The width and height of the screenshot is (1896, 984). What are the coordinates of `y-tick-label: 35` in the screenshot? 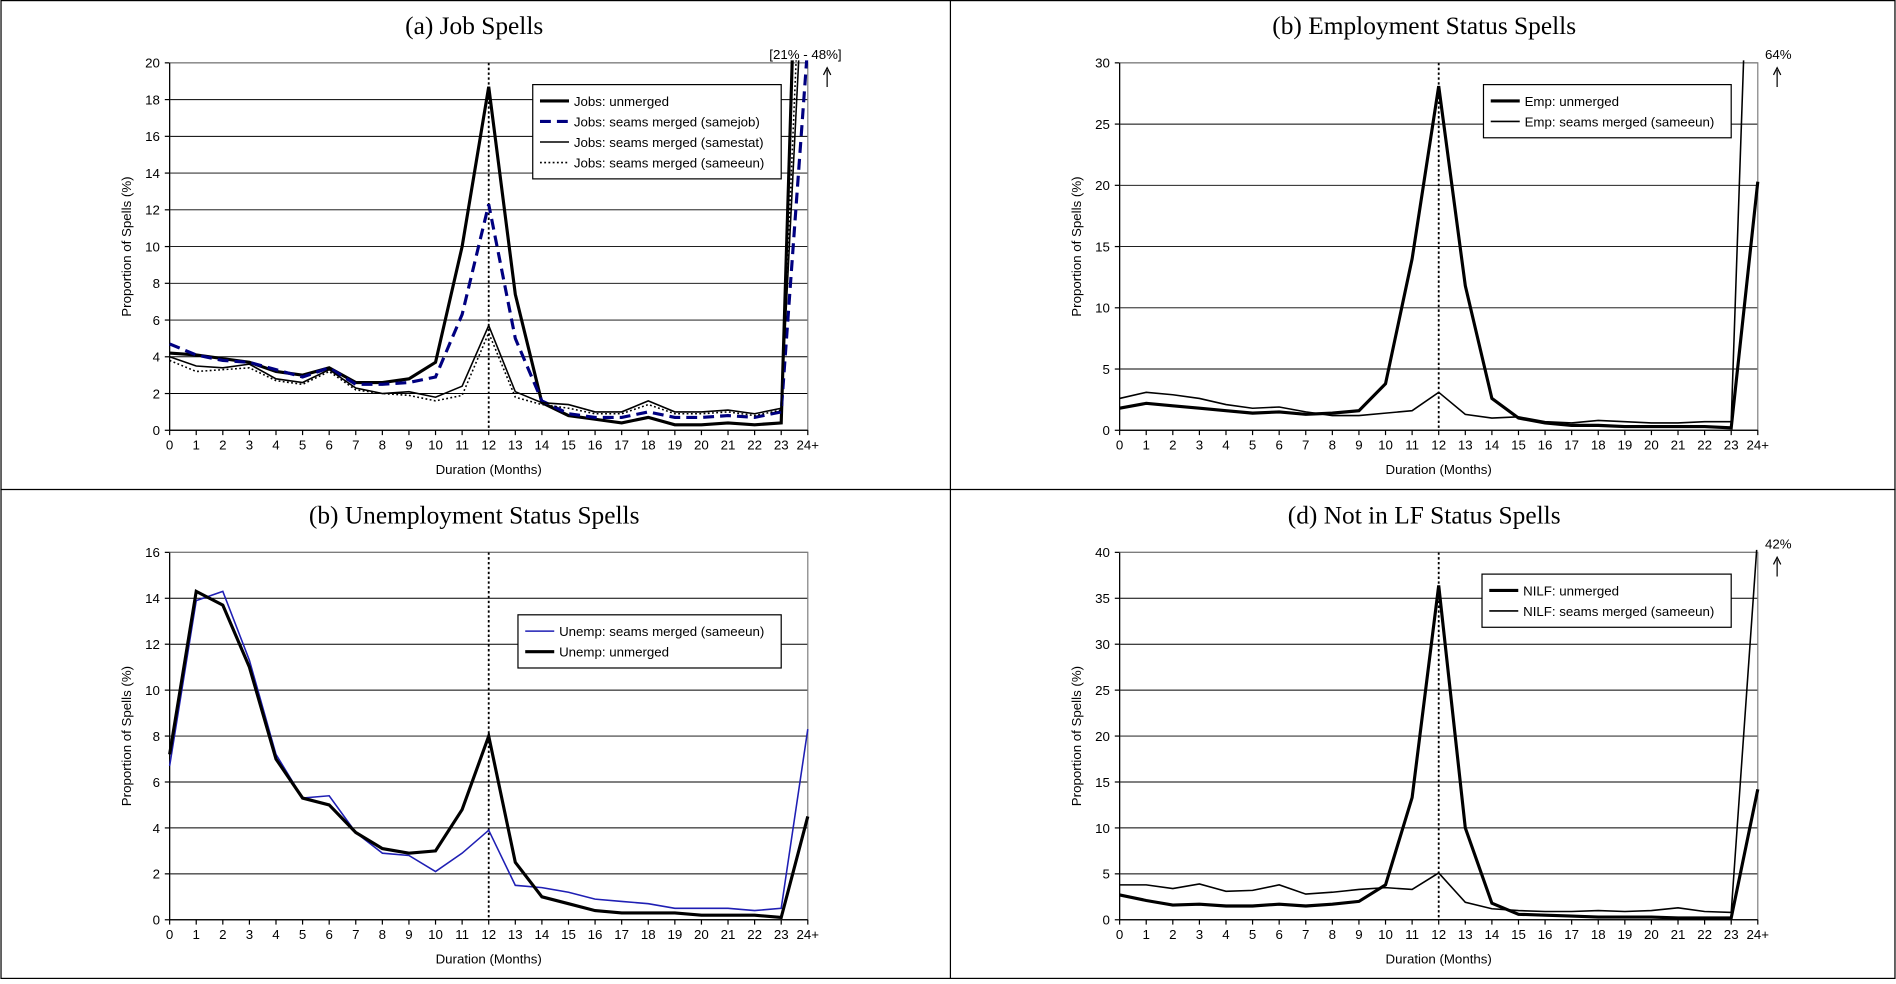 It's located at (1102, 598).